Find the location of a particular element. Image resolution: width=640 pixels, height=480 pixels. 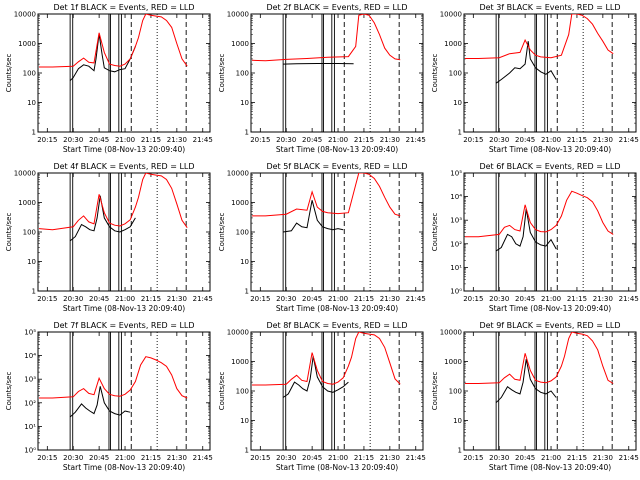

y-tick-label: 10¹ is located at coordinates (30, 427).